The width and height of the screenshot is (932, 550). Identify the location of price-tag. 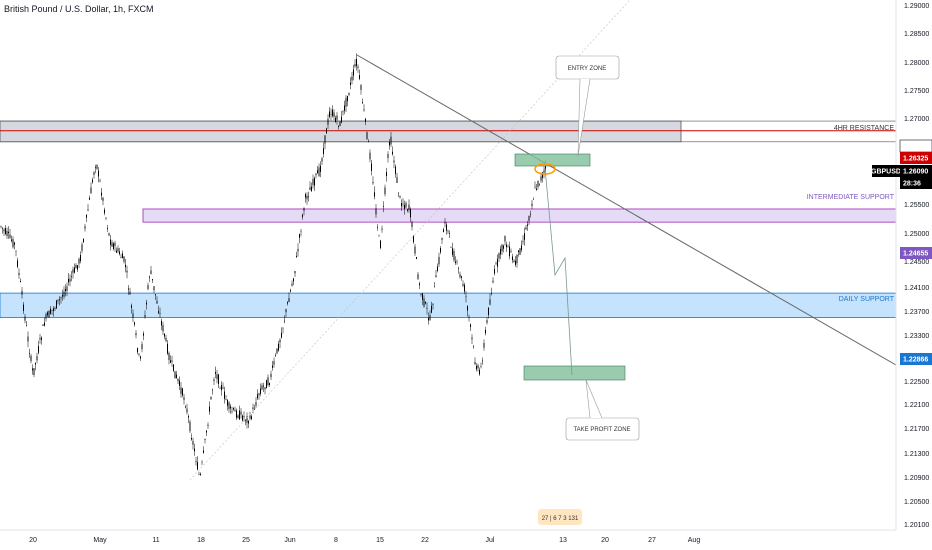
(916, 253).